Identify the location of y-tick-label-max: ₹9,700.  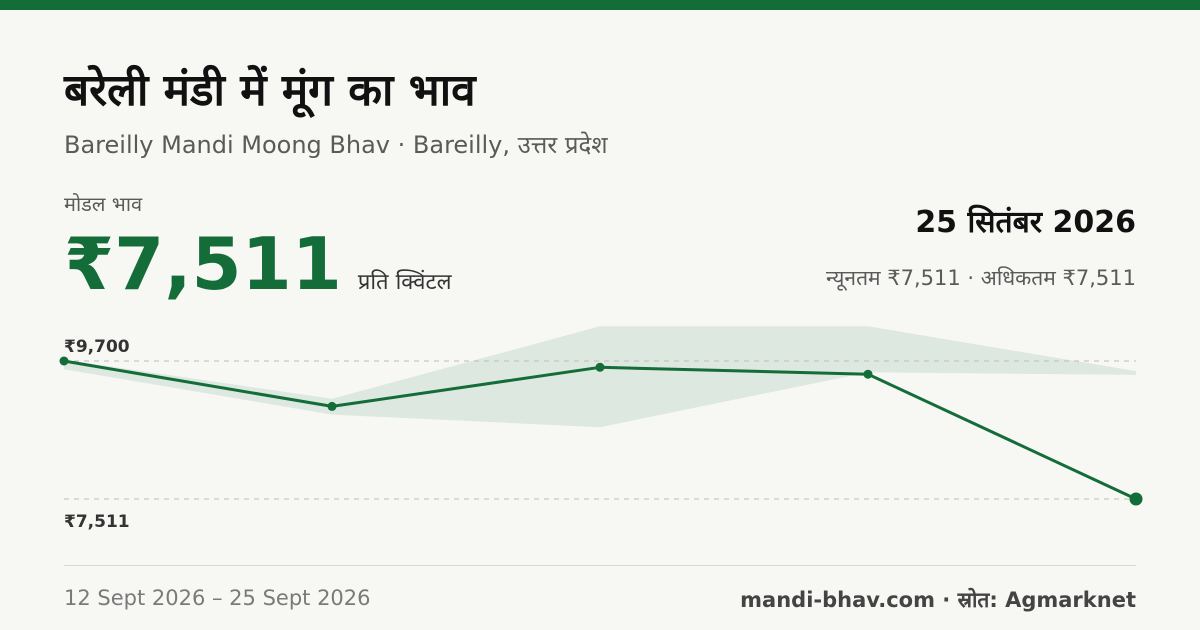
(97, 347).